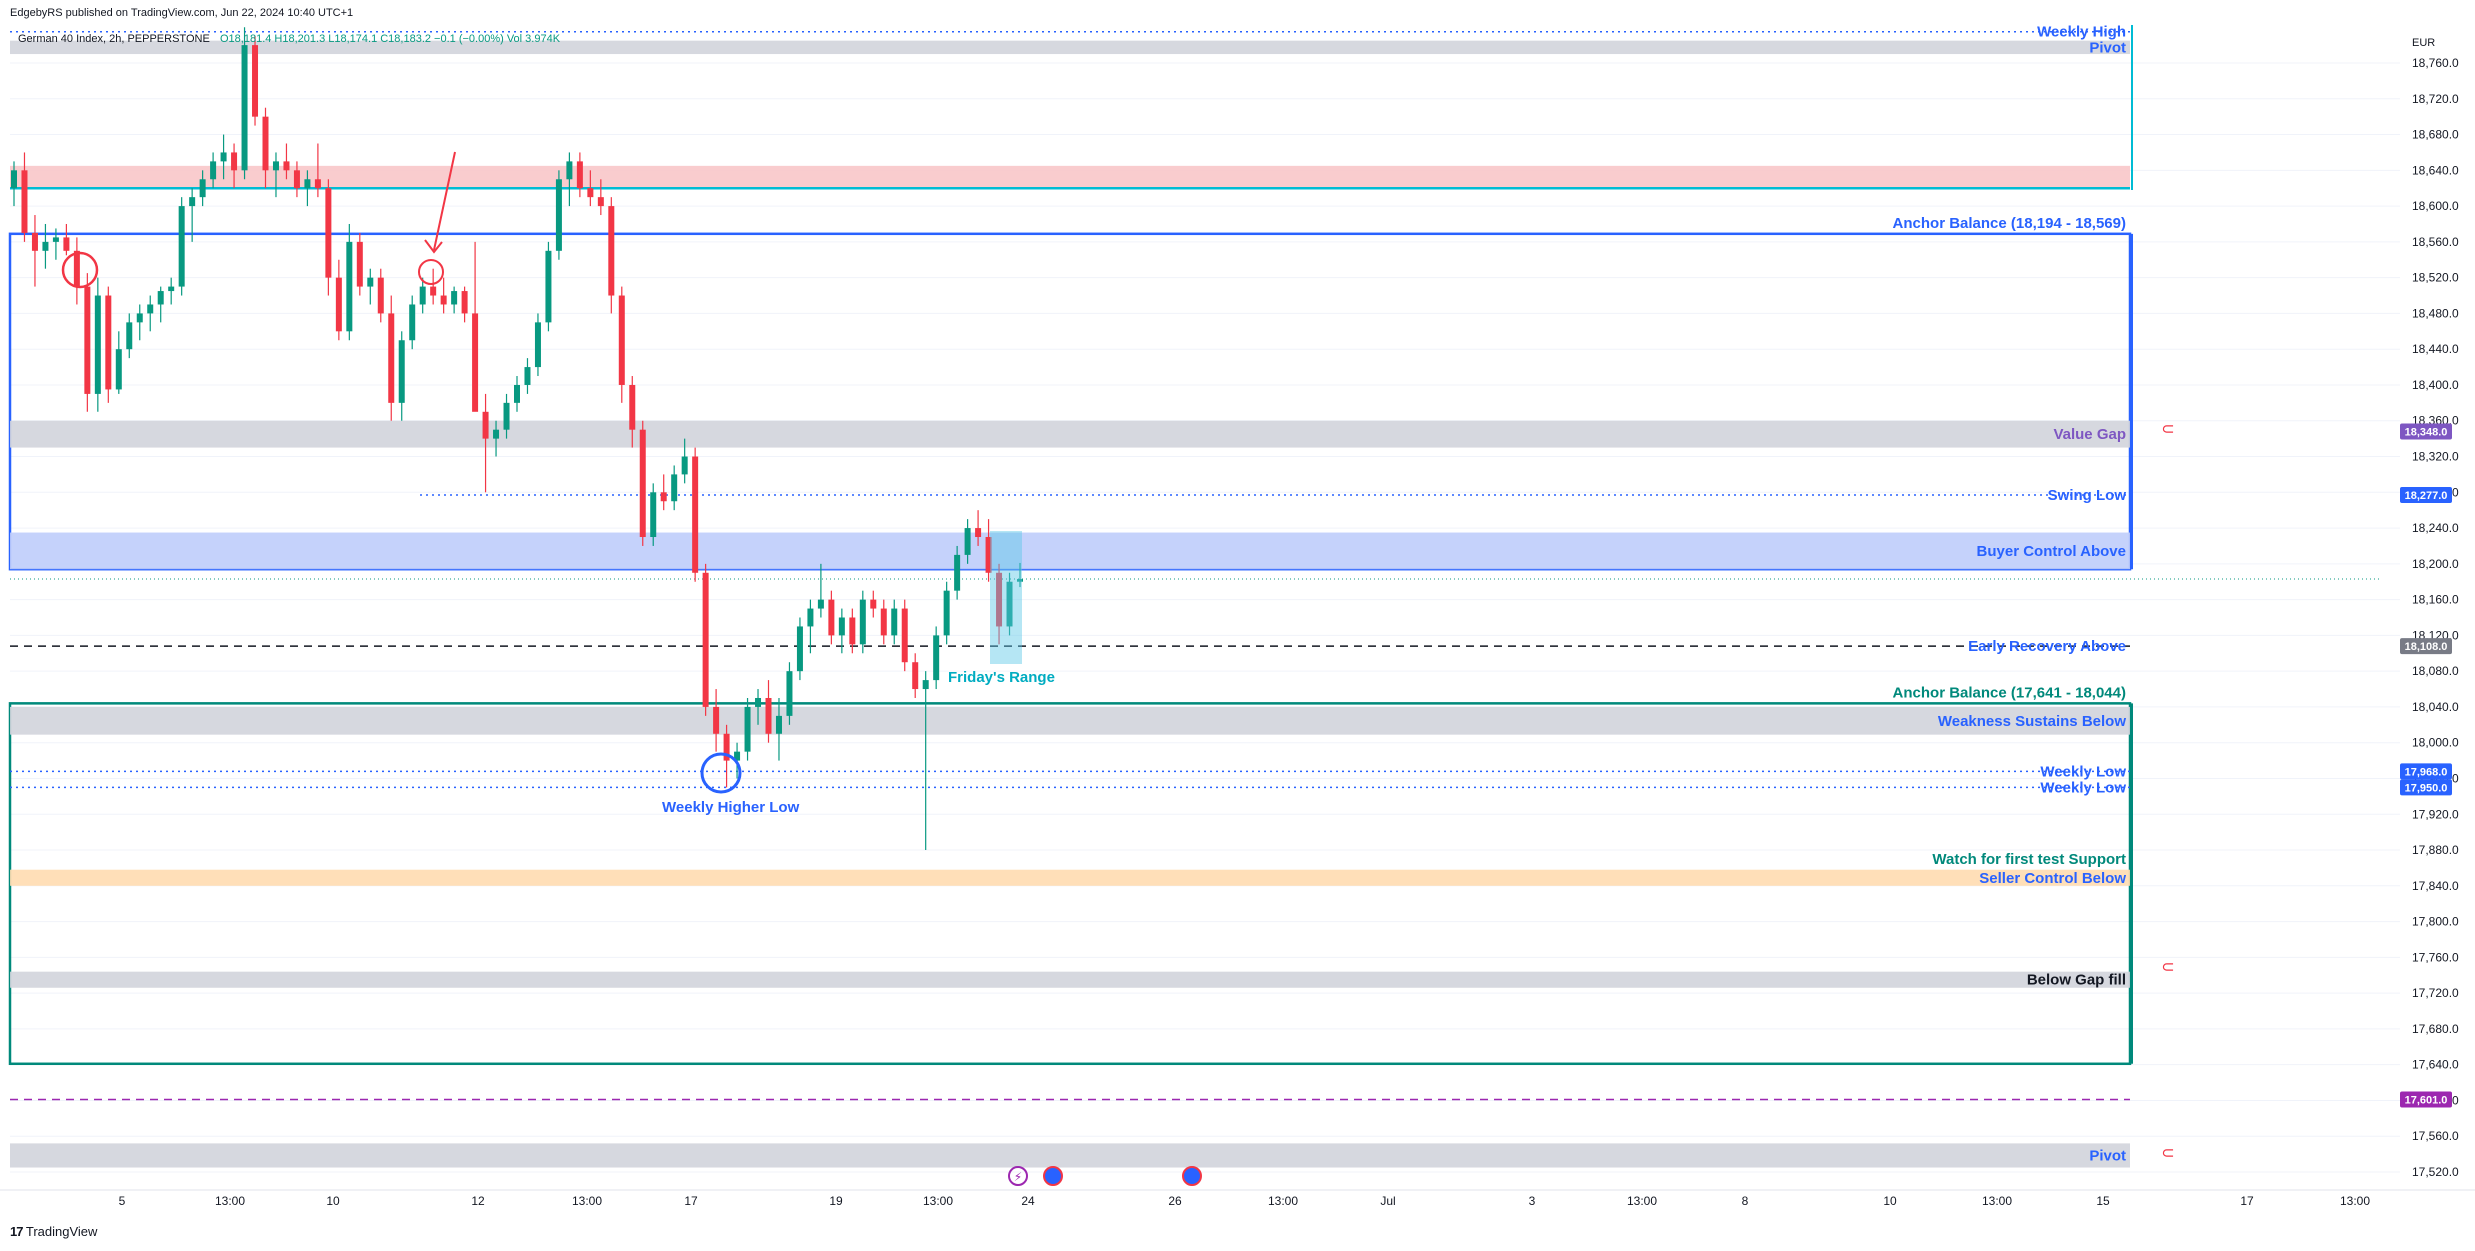  What do you see at coordinates (2435, 457) in the screenshot?
I see `y-tick-label: 18,320.0` at bounding box center [2435, 457].